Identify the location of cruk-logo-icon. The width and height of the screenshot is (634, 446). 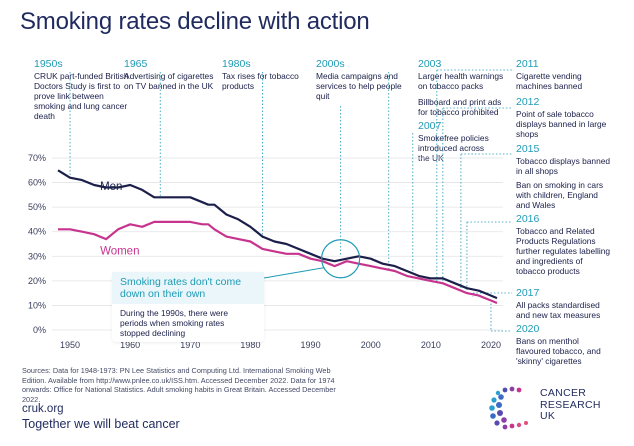
(508, 408).